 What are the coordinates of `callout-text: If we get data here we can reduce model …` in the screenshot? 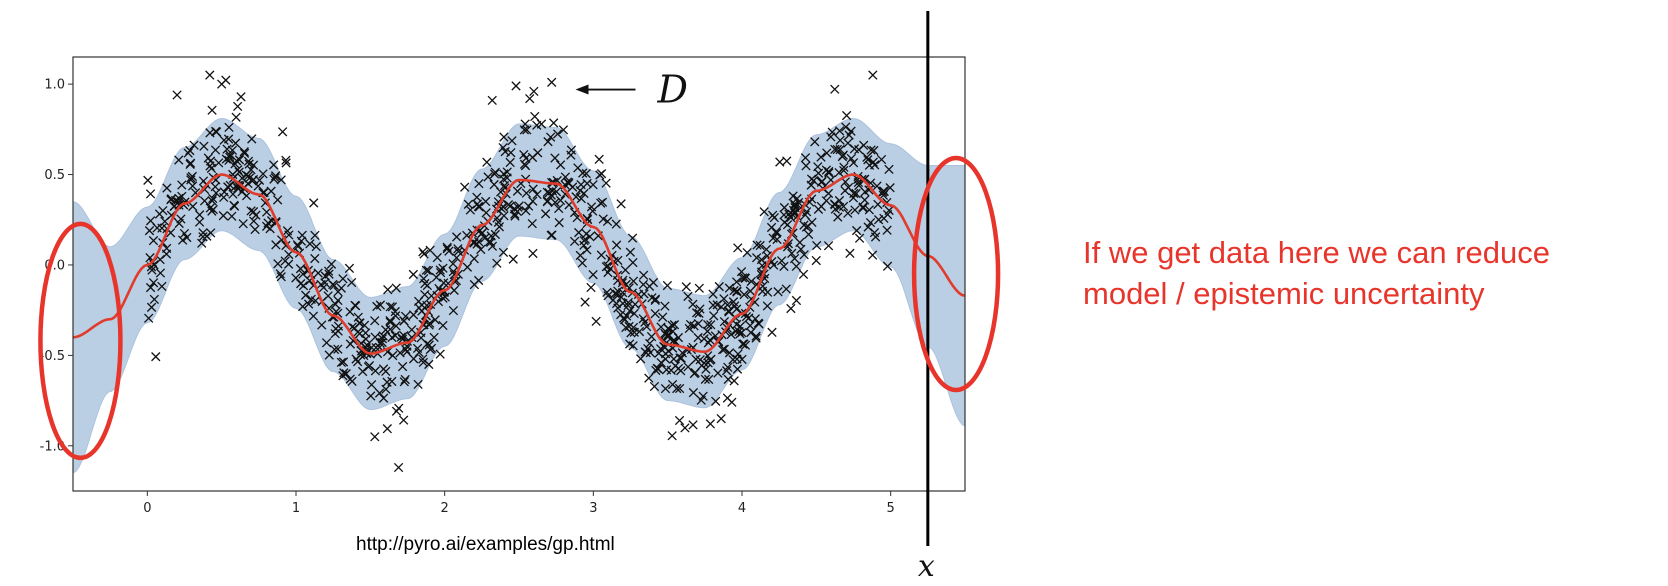 It's located at (1317, 273).